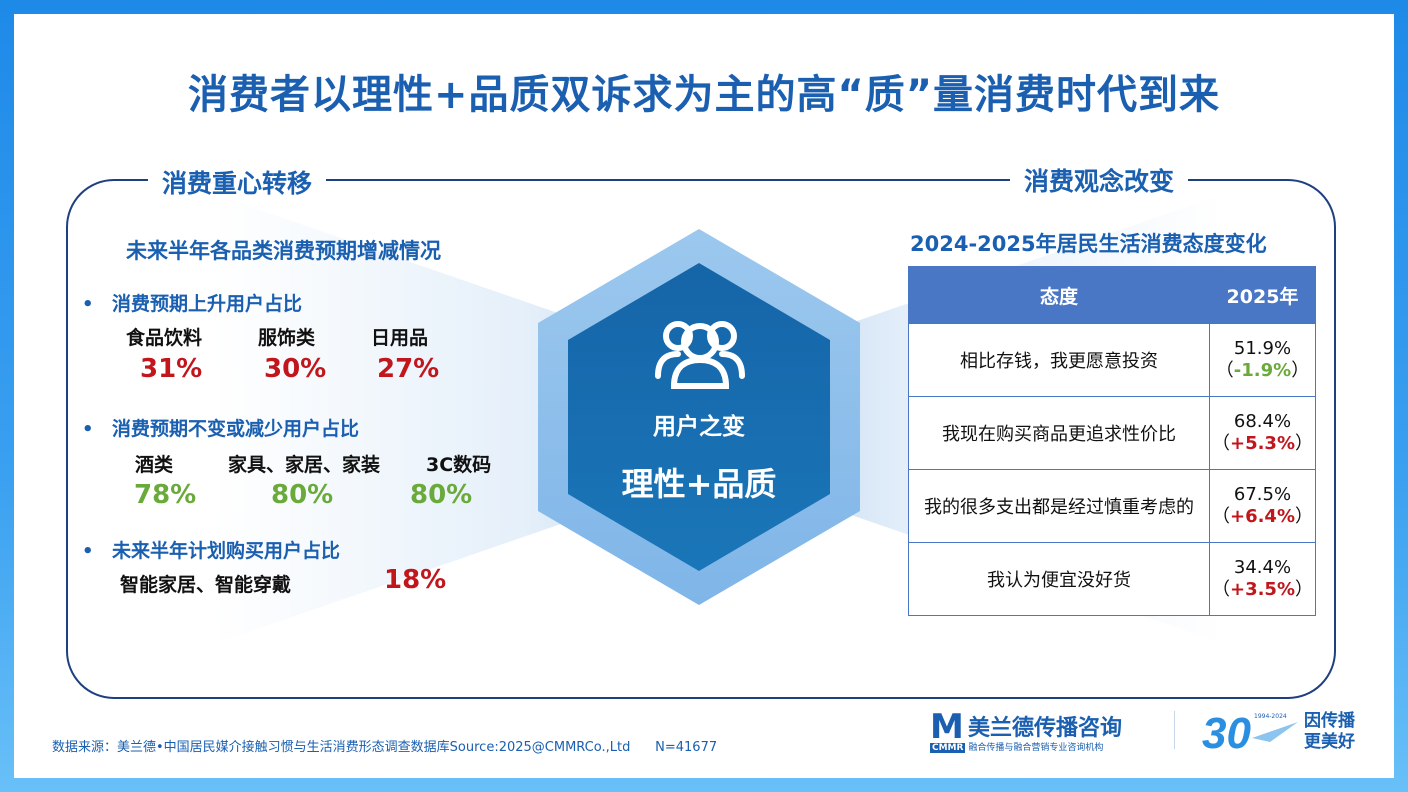 The image size is (1408, 792). I want to click on right-subtitle: 2024-2025年居民生活消费态度变化, so click(1088, 244).